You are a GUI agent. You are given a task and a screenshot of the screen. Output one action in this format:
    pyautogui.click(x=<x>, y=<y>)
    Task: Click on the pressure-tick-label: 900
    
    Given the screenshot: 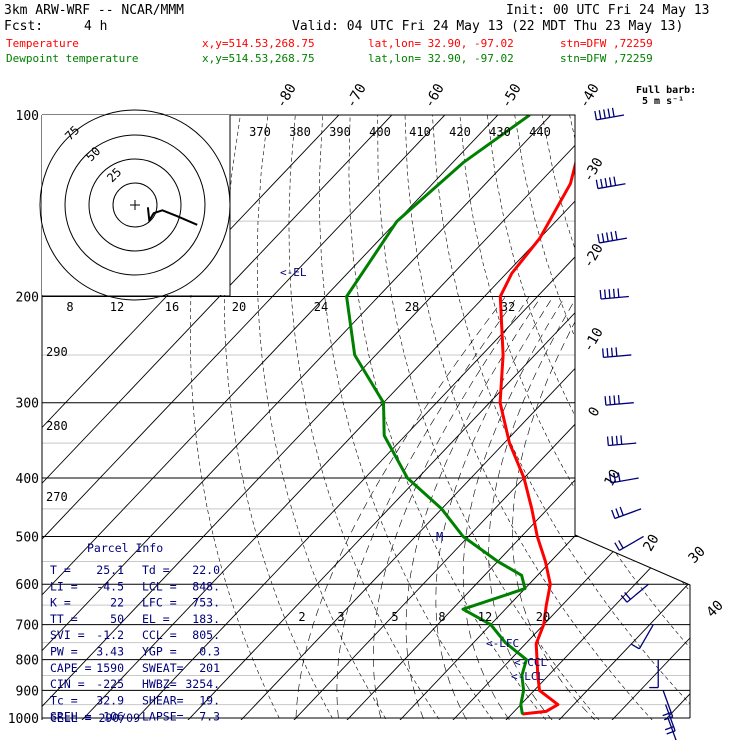 What is the action you would take?
    pyautogui.click(x=27, y=691)
    